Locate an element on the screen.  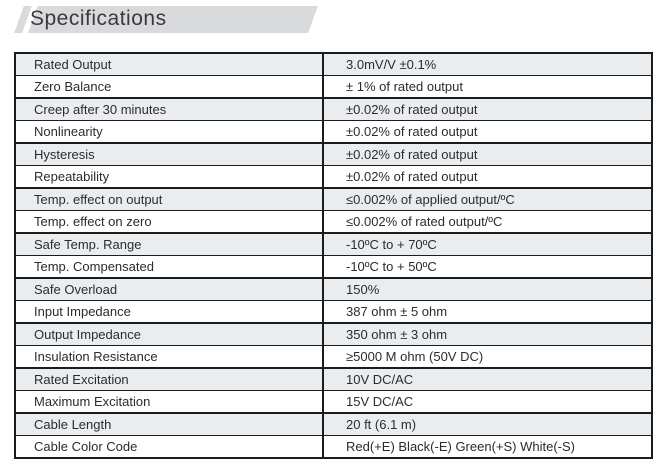
spec-label-cell: Insulation Resistance is located at coordinates (170, 356).